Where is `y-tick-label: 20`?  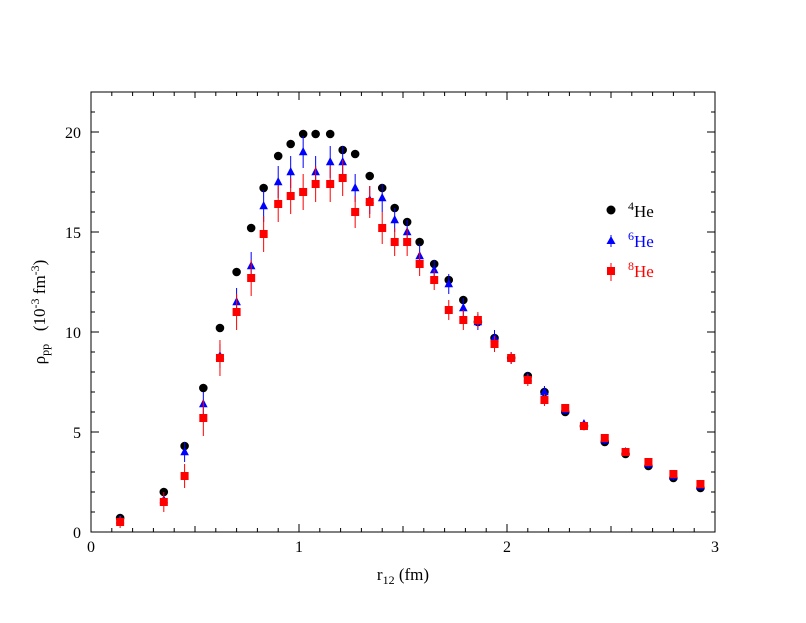
y-tick-label: 20 is located at coordinates (73, 133).